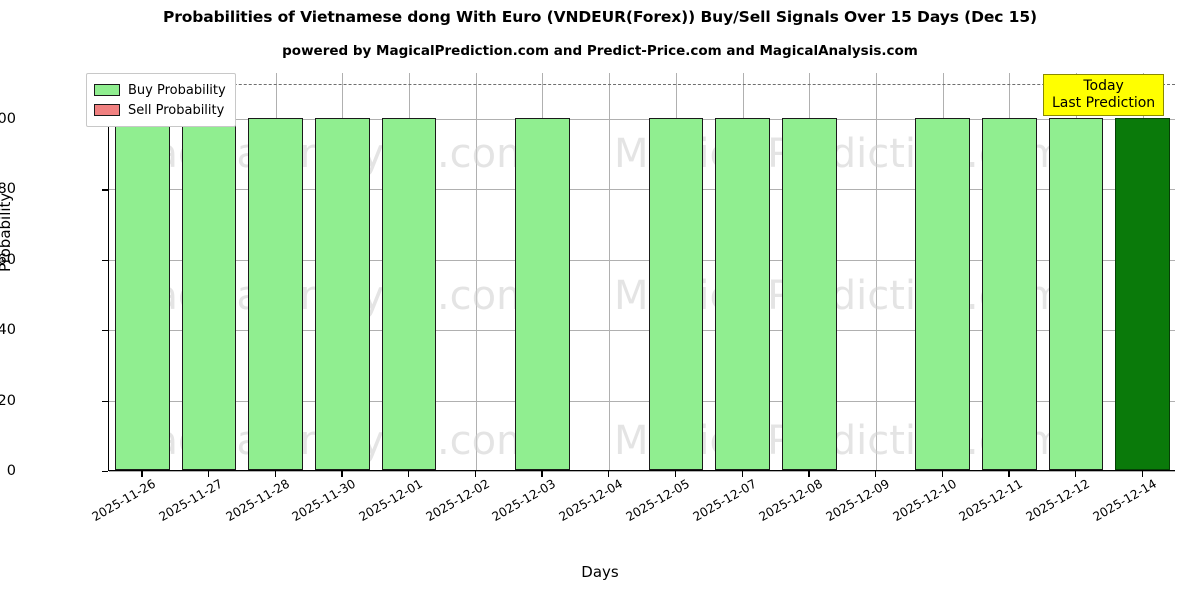  What do you see at coordinates (8, 330) in the screenshot?
I see `y-axis-tick-label: 40` at bounding box center [8, 330].